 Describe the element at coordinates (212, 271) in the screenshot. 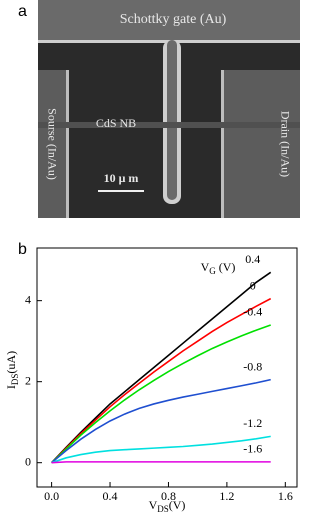

I see `legend-title-sub: G` at that location.